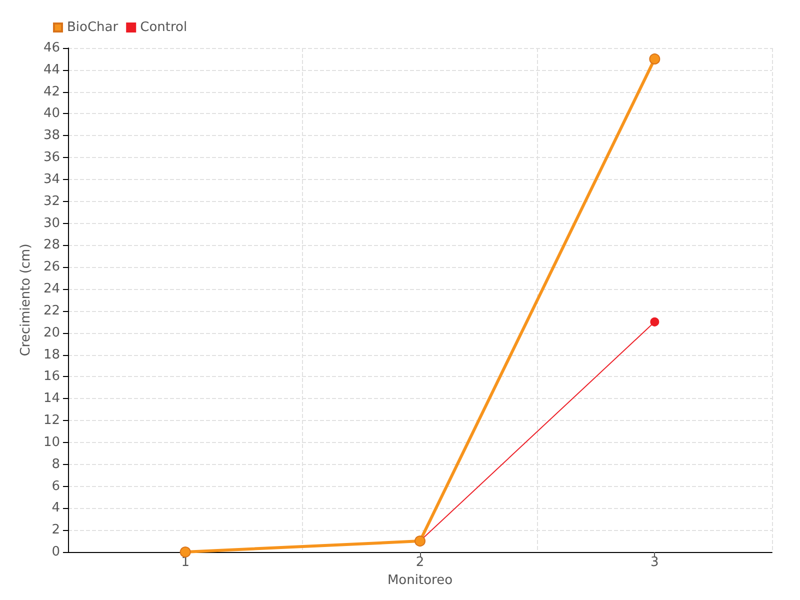 This screenshot has width=800, height=600. What do you see at coordinates (654, 562) in the screenshot?
I see `x-tick-label: 3` at bounding box center [654, 562].